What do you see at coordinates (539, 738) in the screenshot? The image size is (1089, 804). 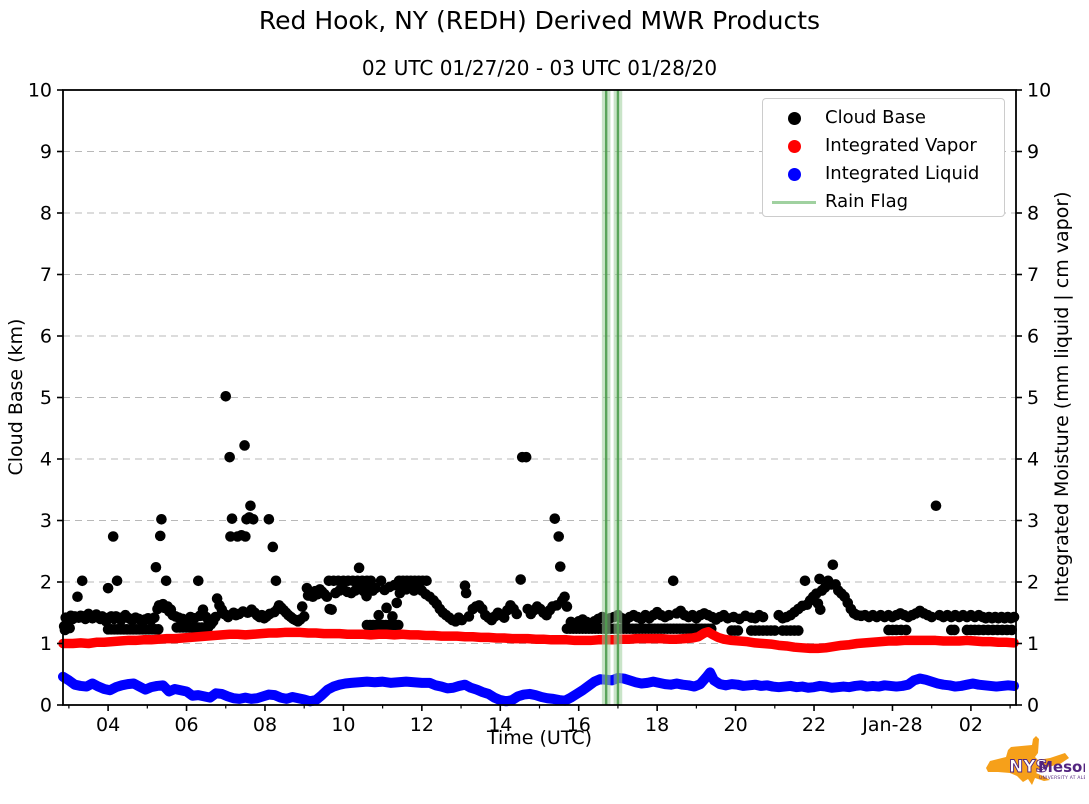 I see `x-axis-label: Time (UTC)` at bounding box center [539, 738].